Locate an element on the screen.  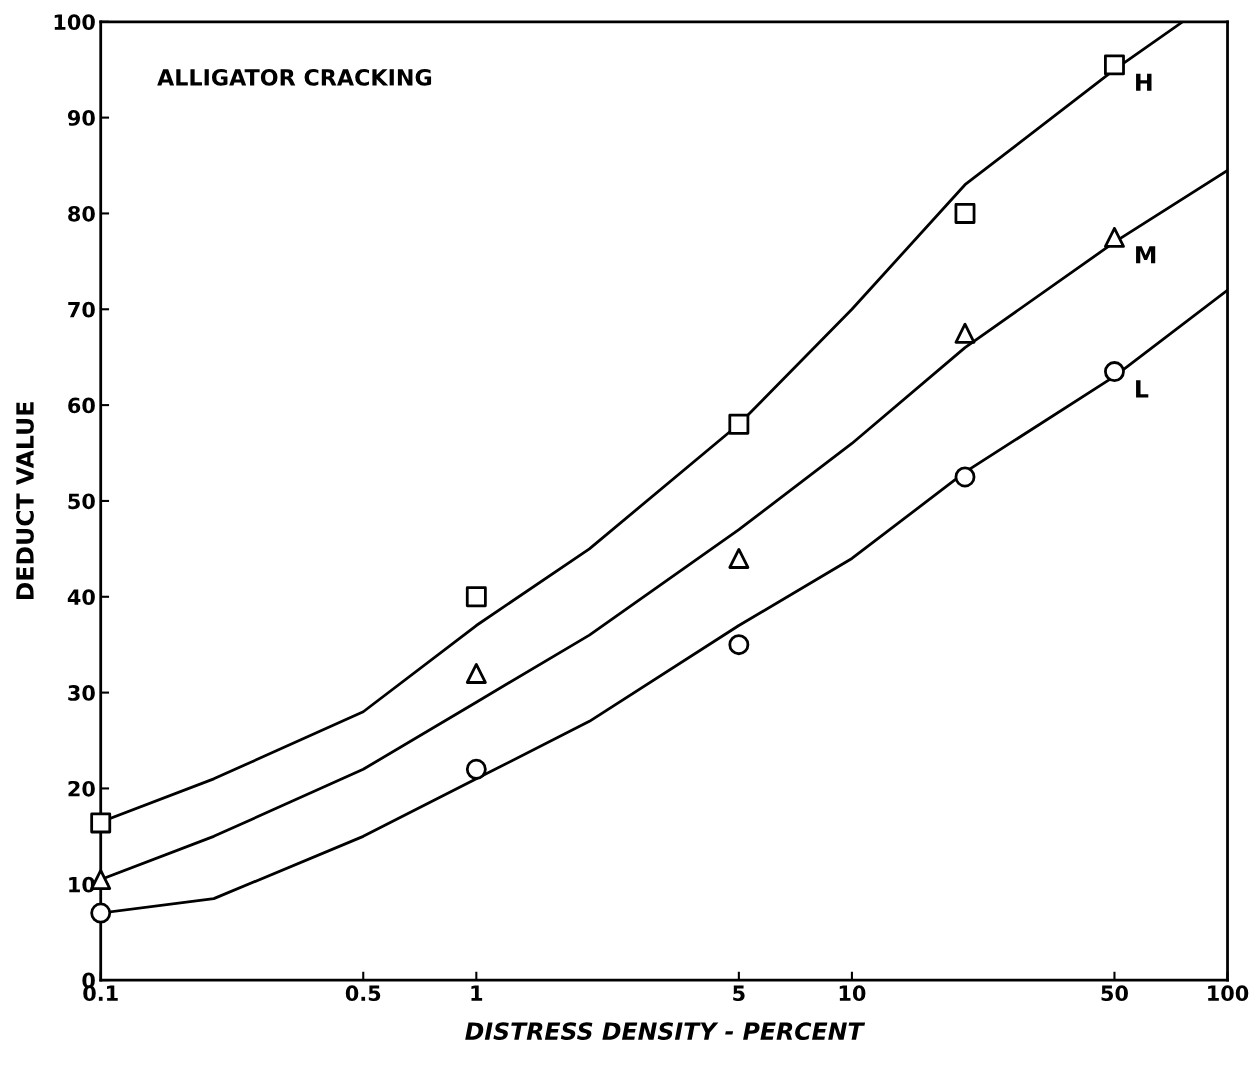
y-tick-label: 80 is located at coordinates (81, 213).